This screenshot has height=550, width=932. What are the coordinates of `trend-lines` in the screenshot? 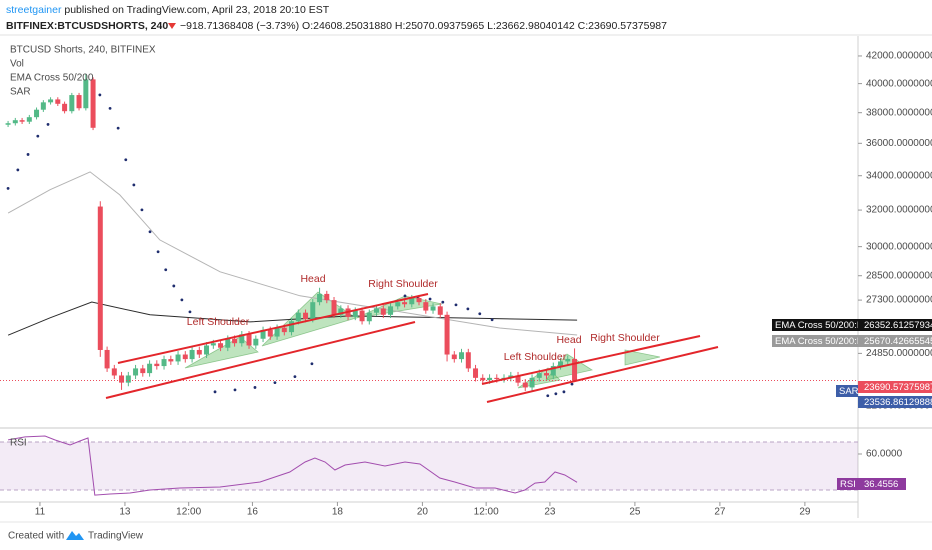 It's located at (412, 348).